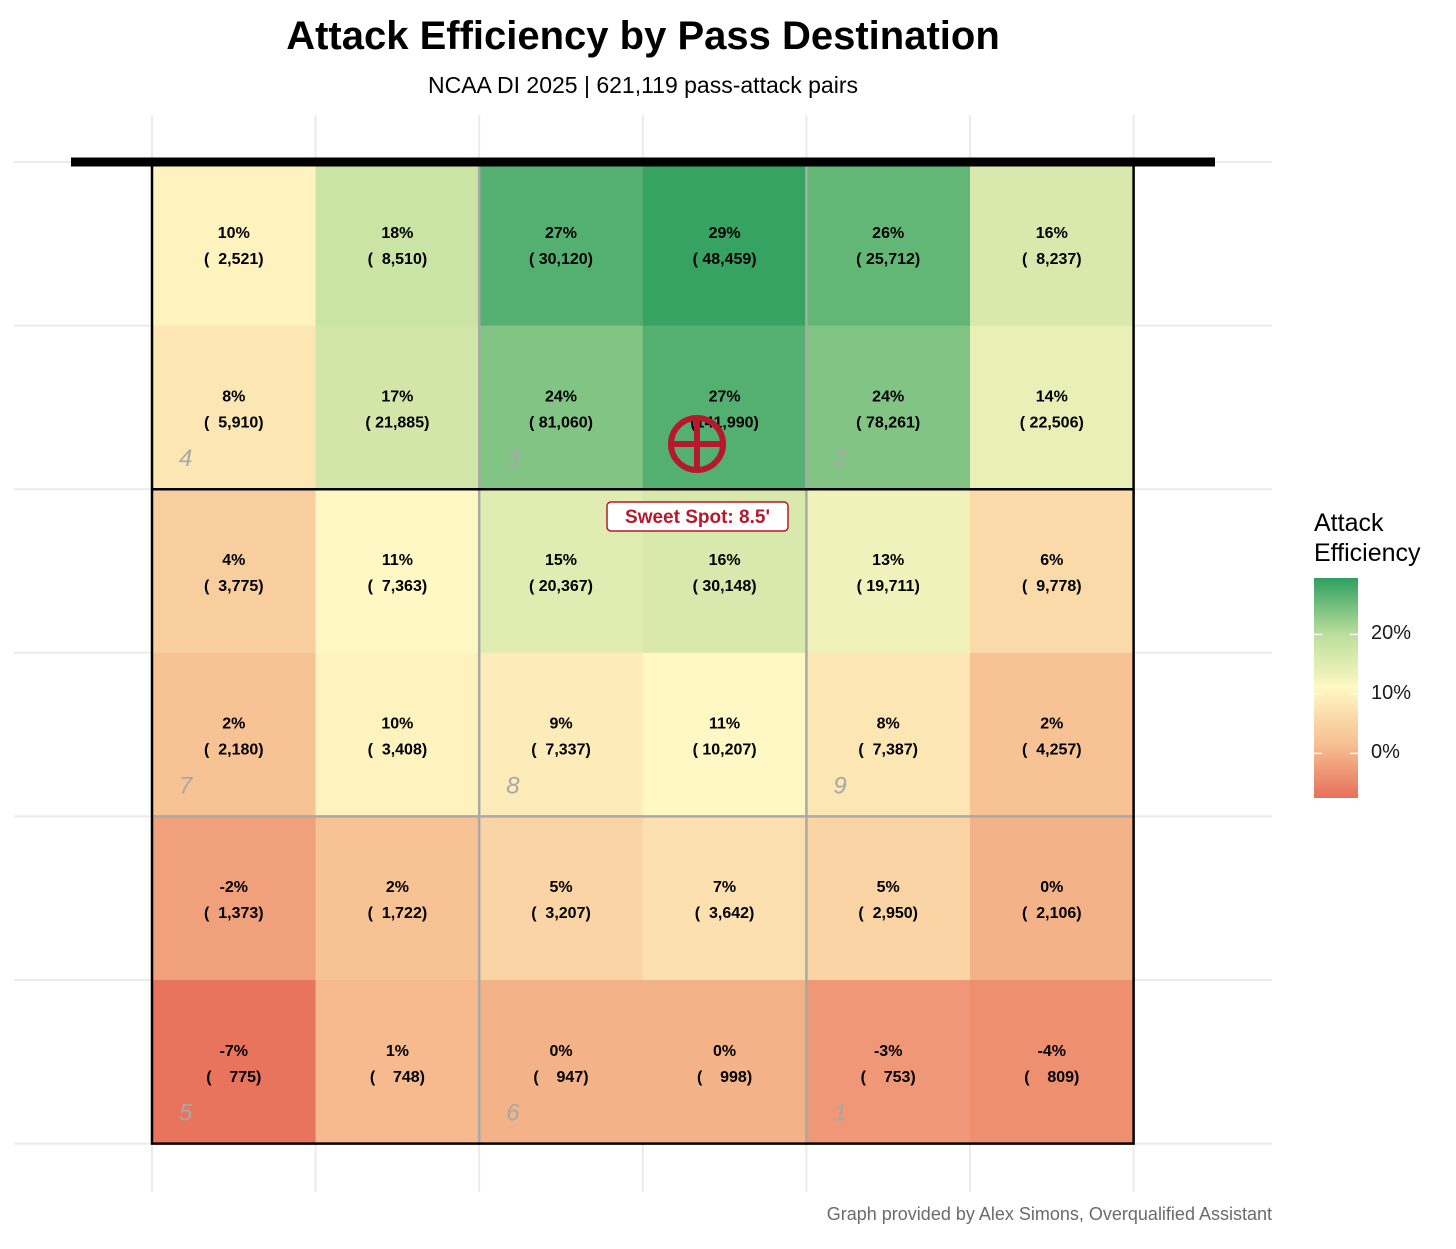 This screenshot has height=1249, width=1456. I want to click on zone-number-label: 4, so click(185, 458).